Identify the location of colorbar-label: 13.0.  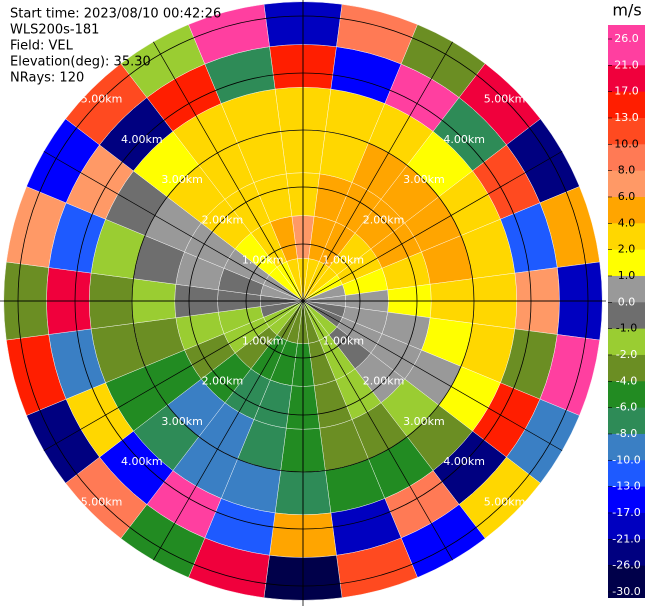
(626, 117).